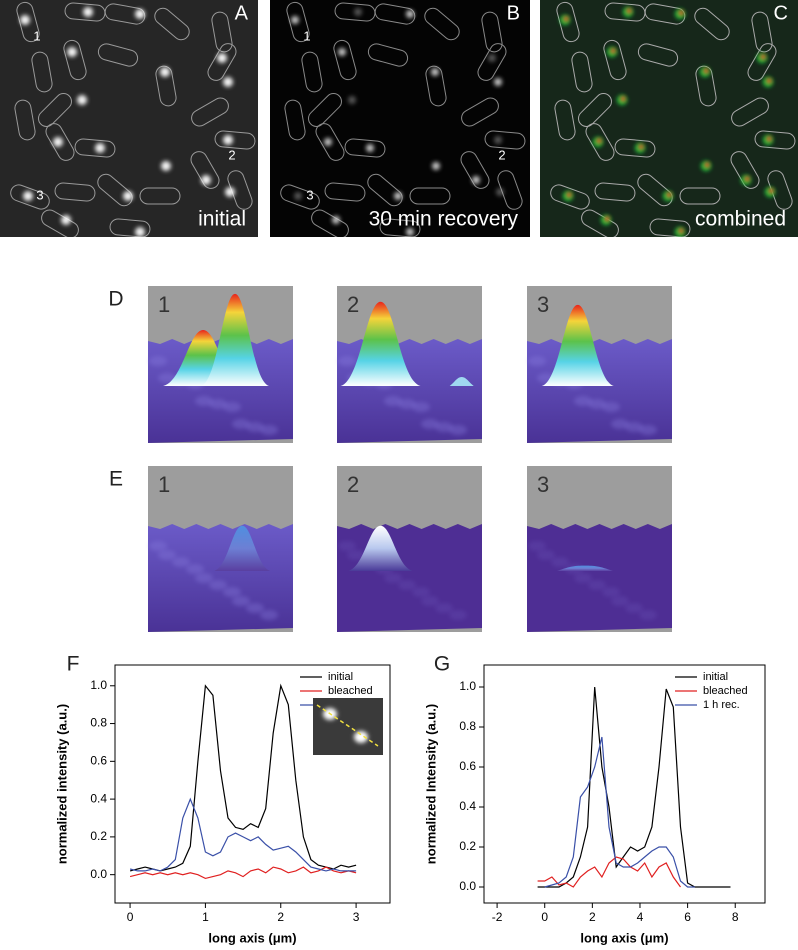 The width and height of the screenshot is (798, 950). Describe the element at coordinates (309, 194) in the screenshot. I see `cell-label: 3` at that location.